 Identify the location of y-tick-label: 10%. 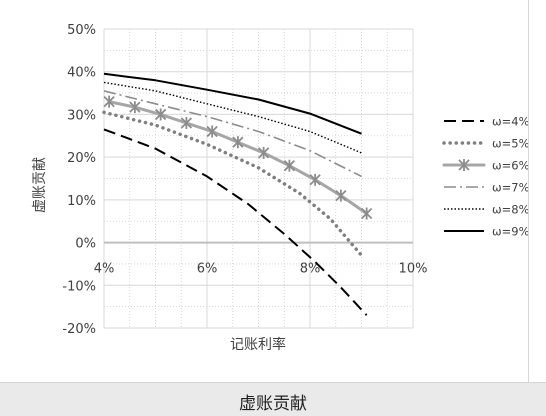
(81, 201).